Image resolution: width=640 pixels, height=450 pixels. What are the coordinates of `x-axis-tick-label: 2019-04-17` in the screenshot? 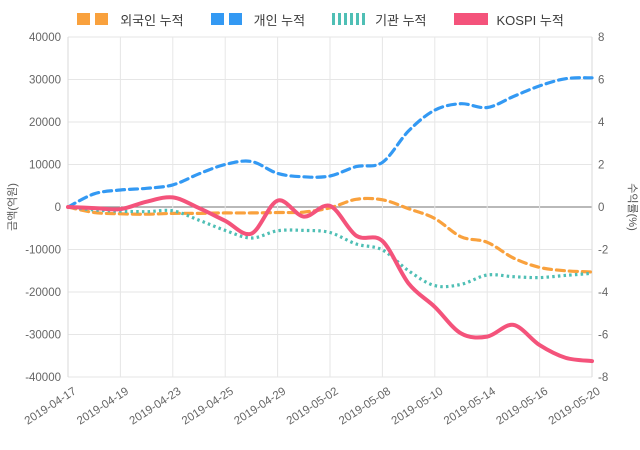 It's located at (51, 406).